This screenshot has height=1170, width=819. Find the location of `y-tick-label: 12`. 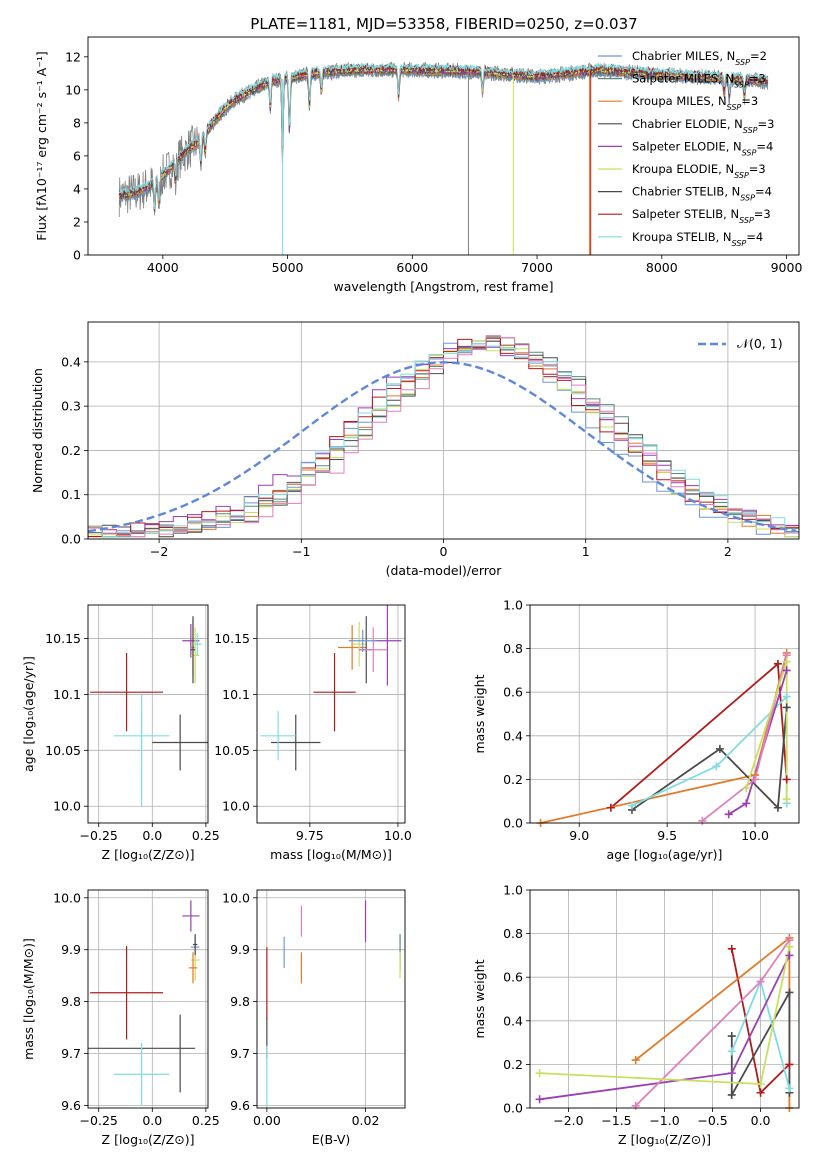

y-tick-label: 12 is located at coordinates (73, 56).